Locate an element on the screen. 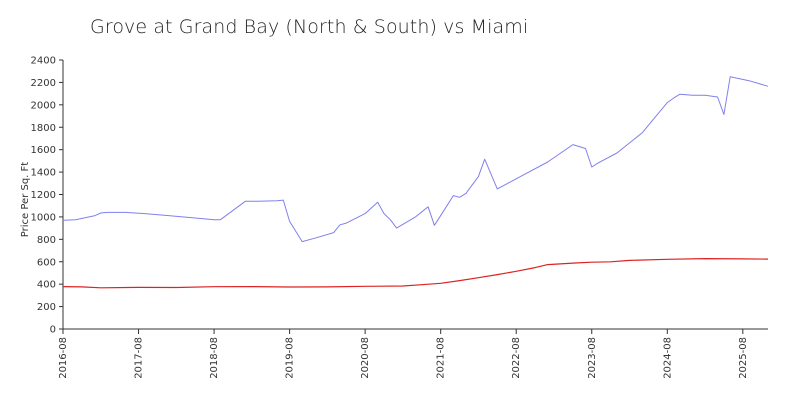 The width and height of the screenshot is (800, 404). y-tick-label: 800 is located at coordinates (46, 240).